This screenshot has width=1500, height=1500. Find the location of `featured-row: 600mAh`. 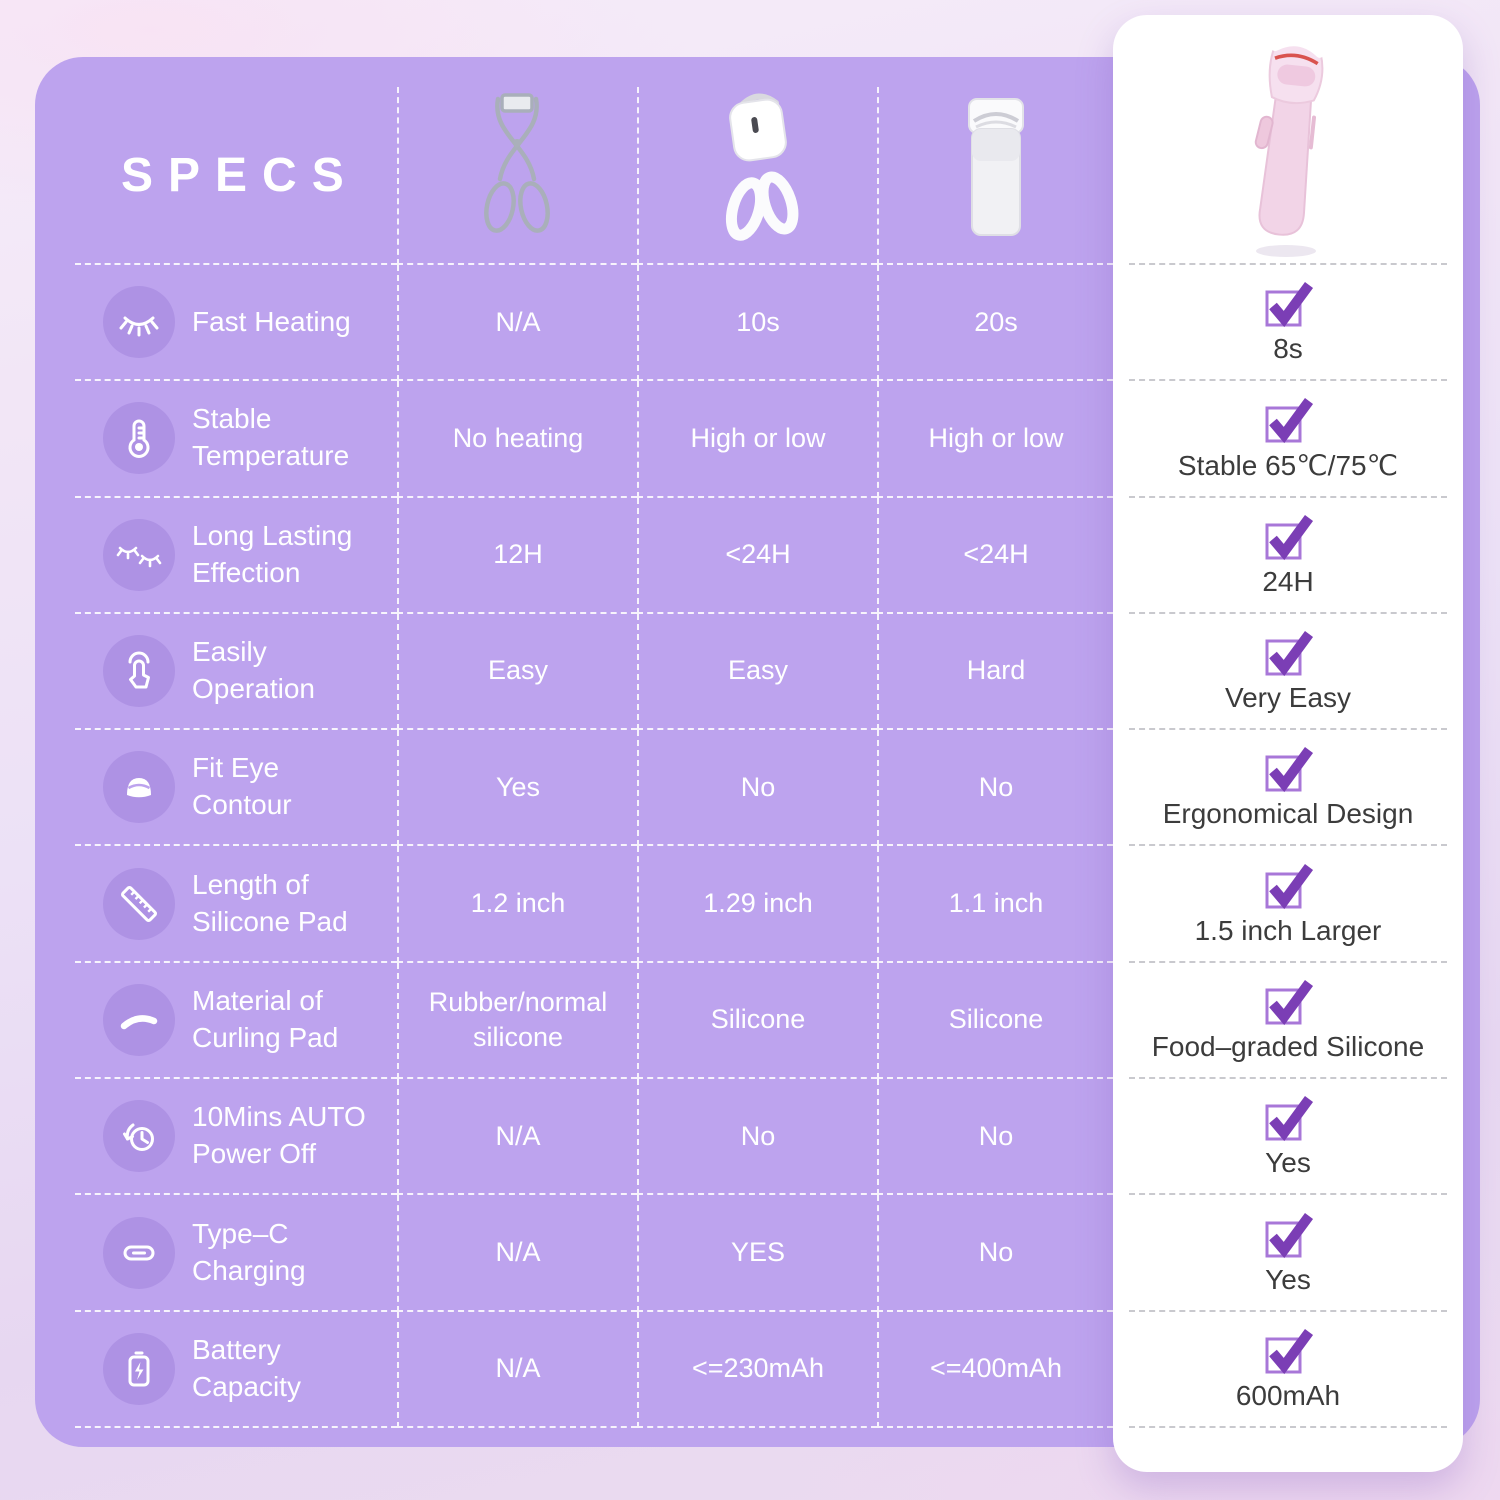

featured-row: 600mAh is located at coordinates (1288, 1370).